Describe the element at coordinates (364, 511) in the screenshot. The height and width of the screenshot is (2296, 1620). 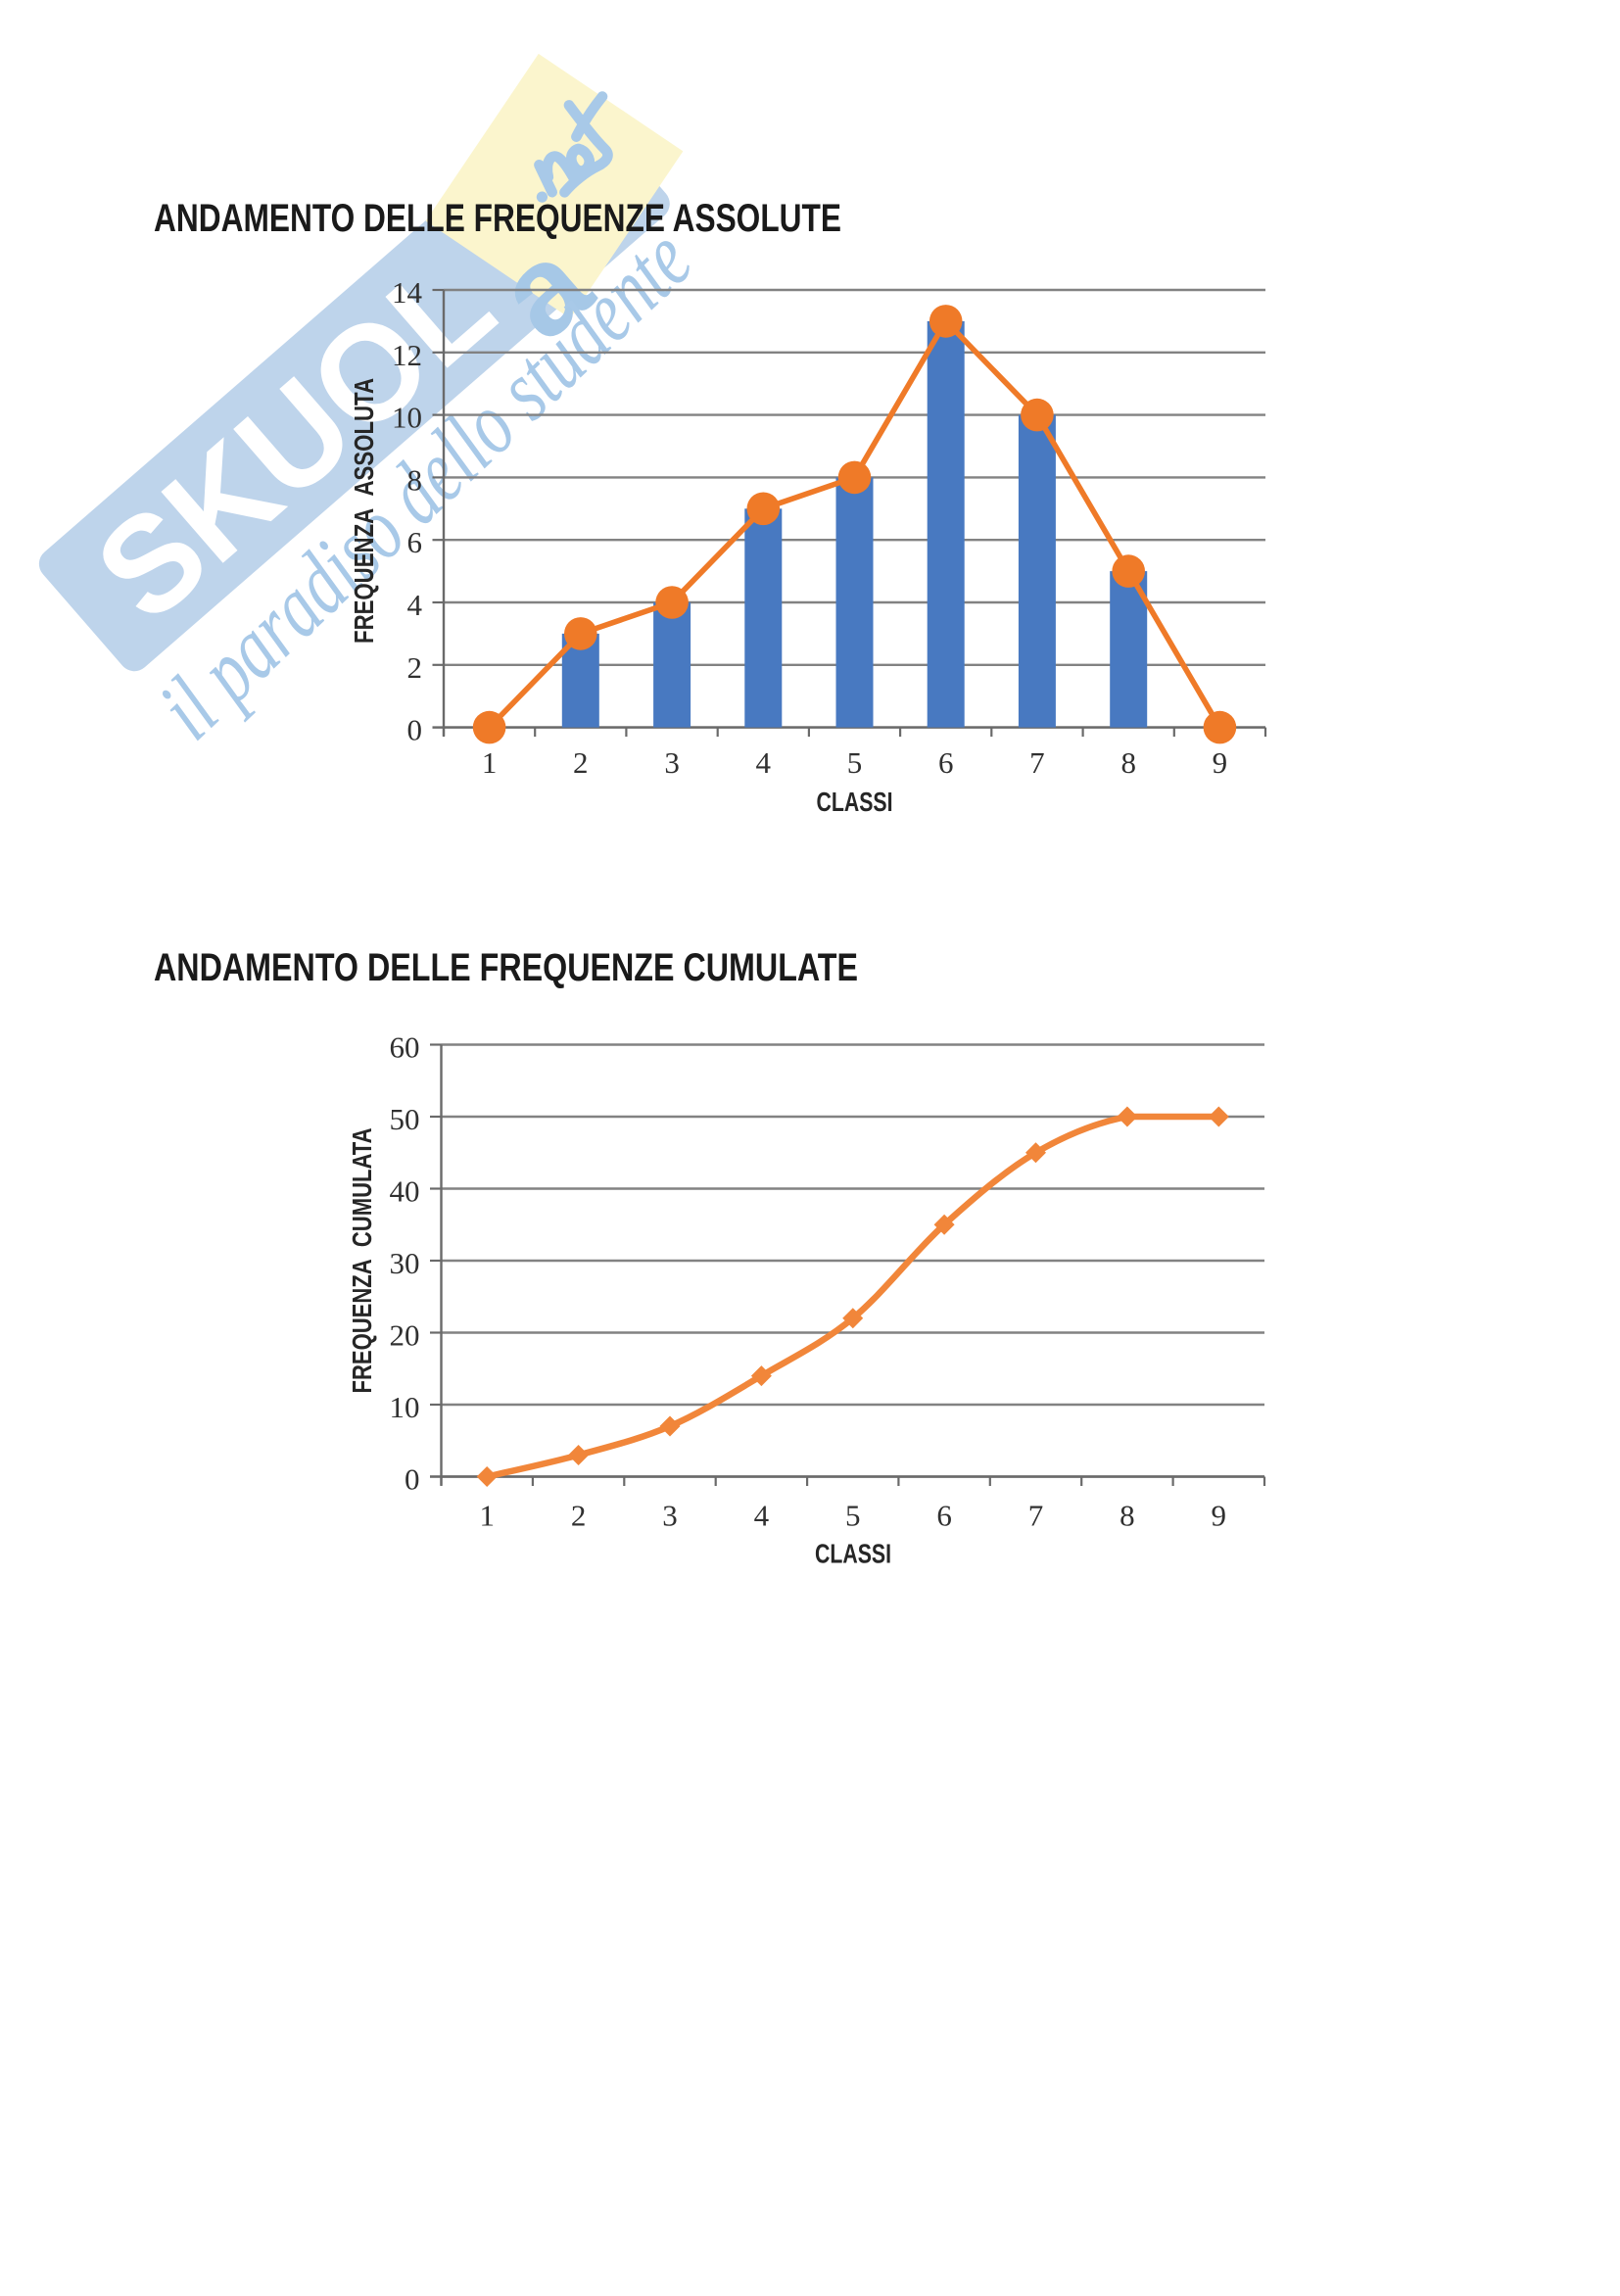
I see `svg-text: FREQUENZA ASSOLUTA` at that location.